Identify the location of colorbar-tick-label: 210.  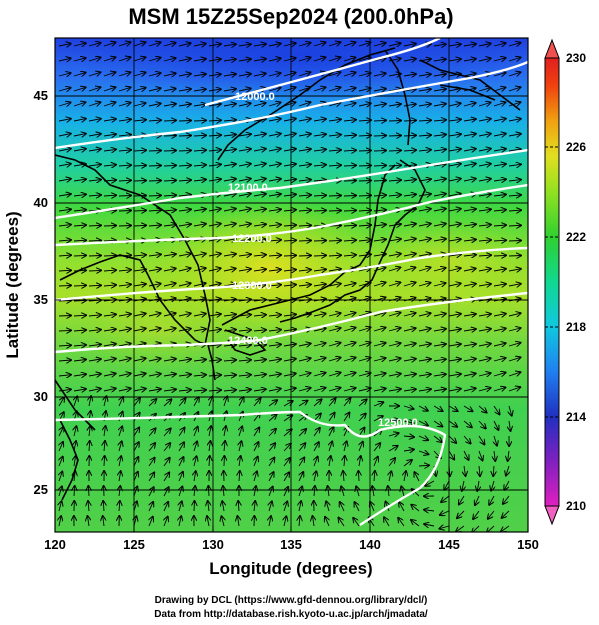
(576, 506).